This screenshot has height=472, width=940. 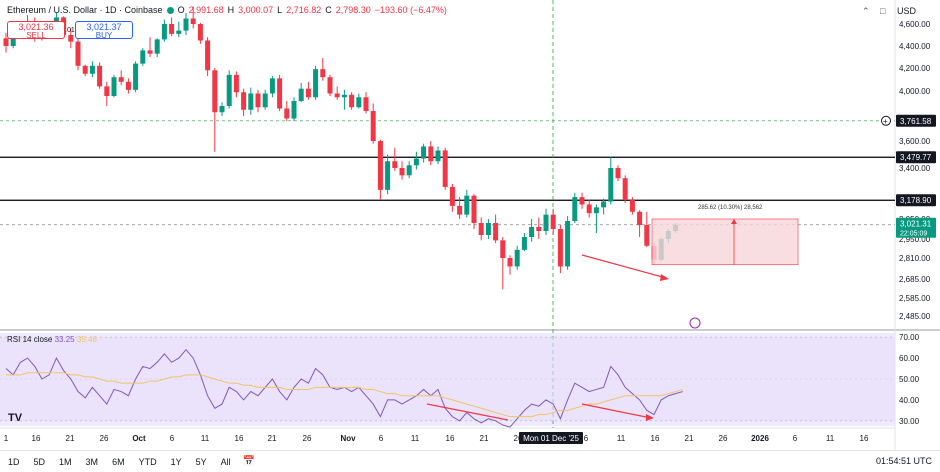 What do you see at coordinates (65, 461) in the screenshot?
I see `range-1m: 1M` at bounding box center [65, 461].